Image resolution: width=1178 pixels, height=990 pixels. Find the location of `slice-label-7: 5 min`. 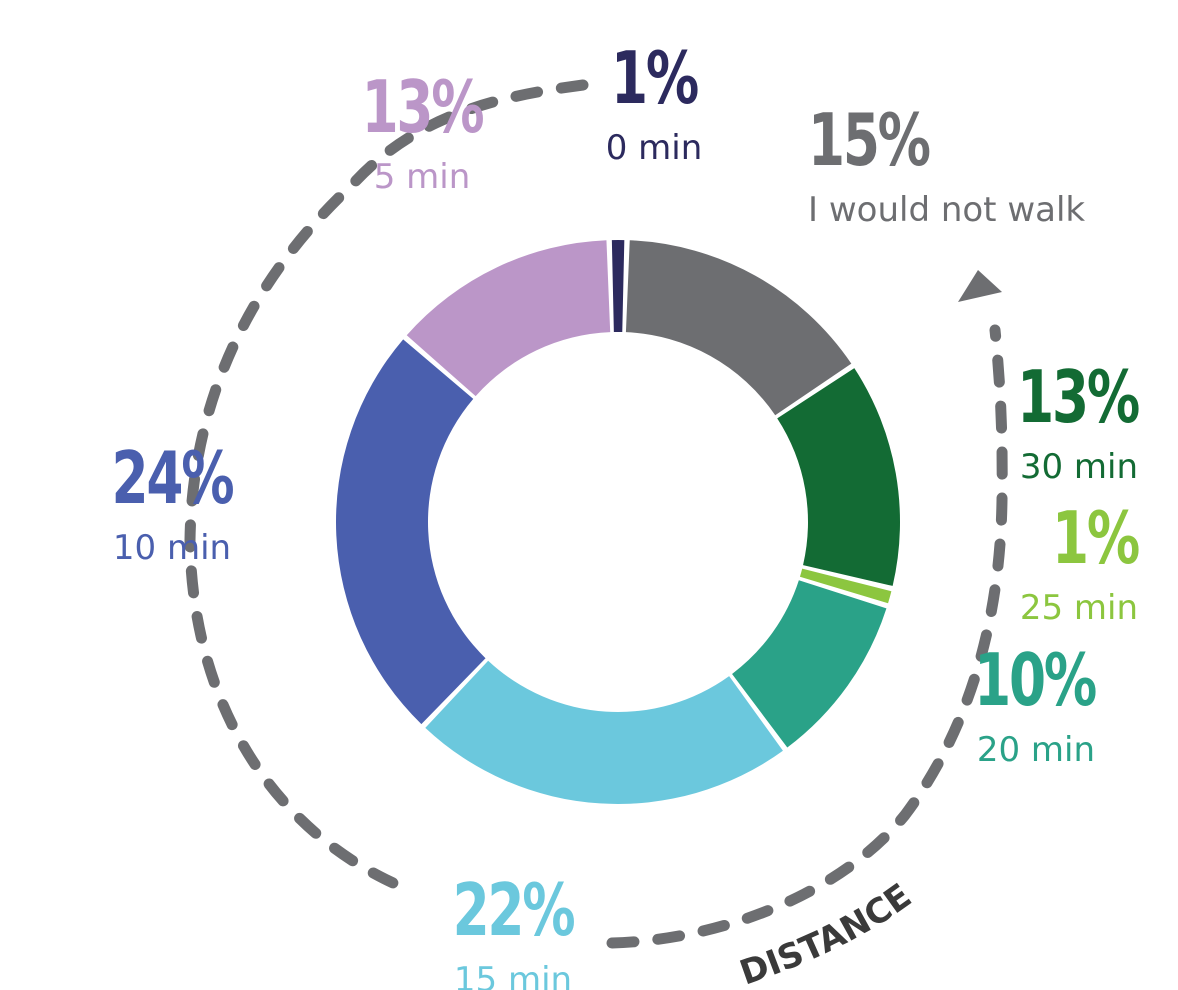

slice-label-7: 5 min is located at coordinates (422, 177).